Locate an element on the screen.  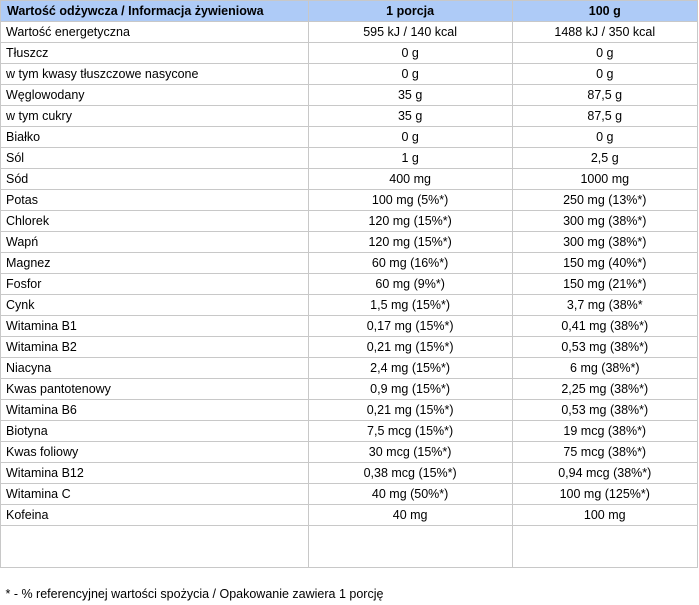
nutrient-cell: Witamina B1 is located at coordinates (155, 326).